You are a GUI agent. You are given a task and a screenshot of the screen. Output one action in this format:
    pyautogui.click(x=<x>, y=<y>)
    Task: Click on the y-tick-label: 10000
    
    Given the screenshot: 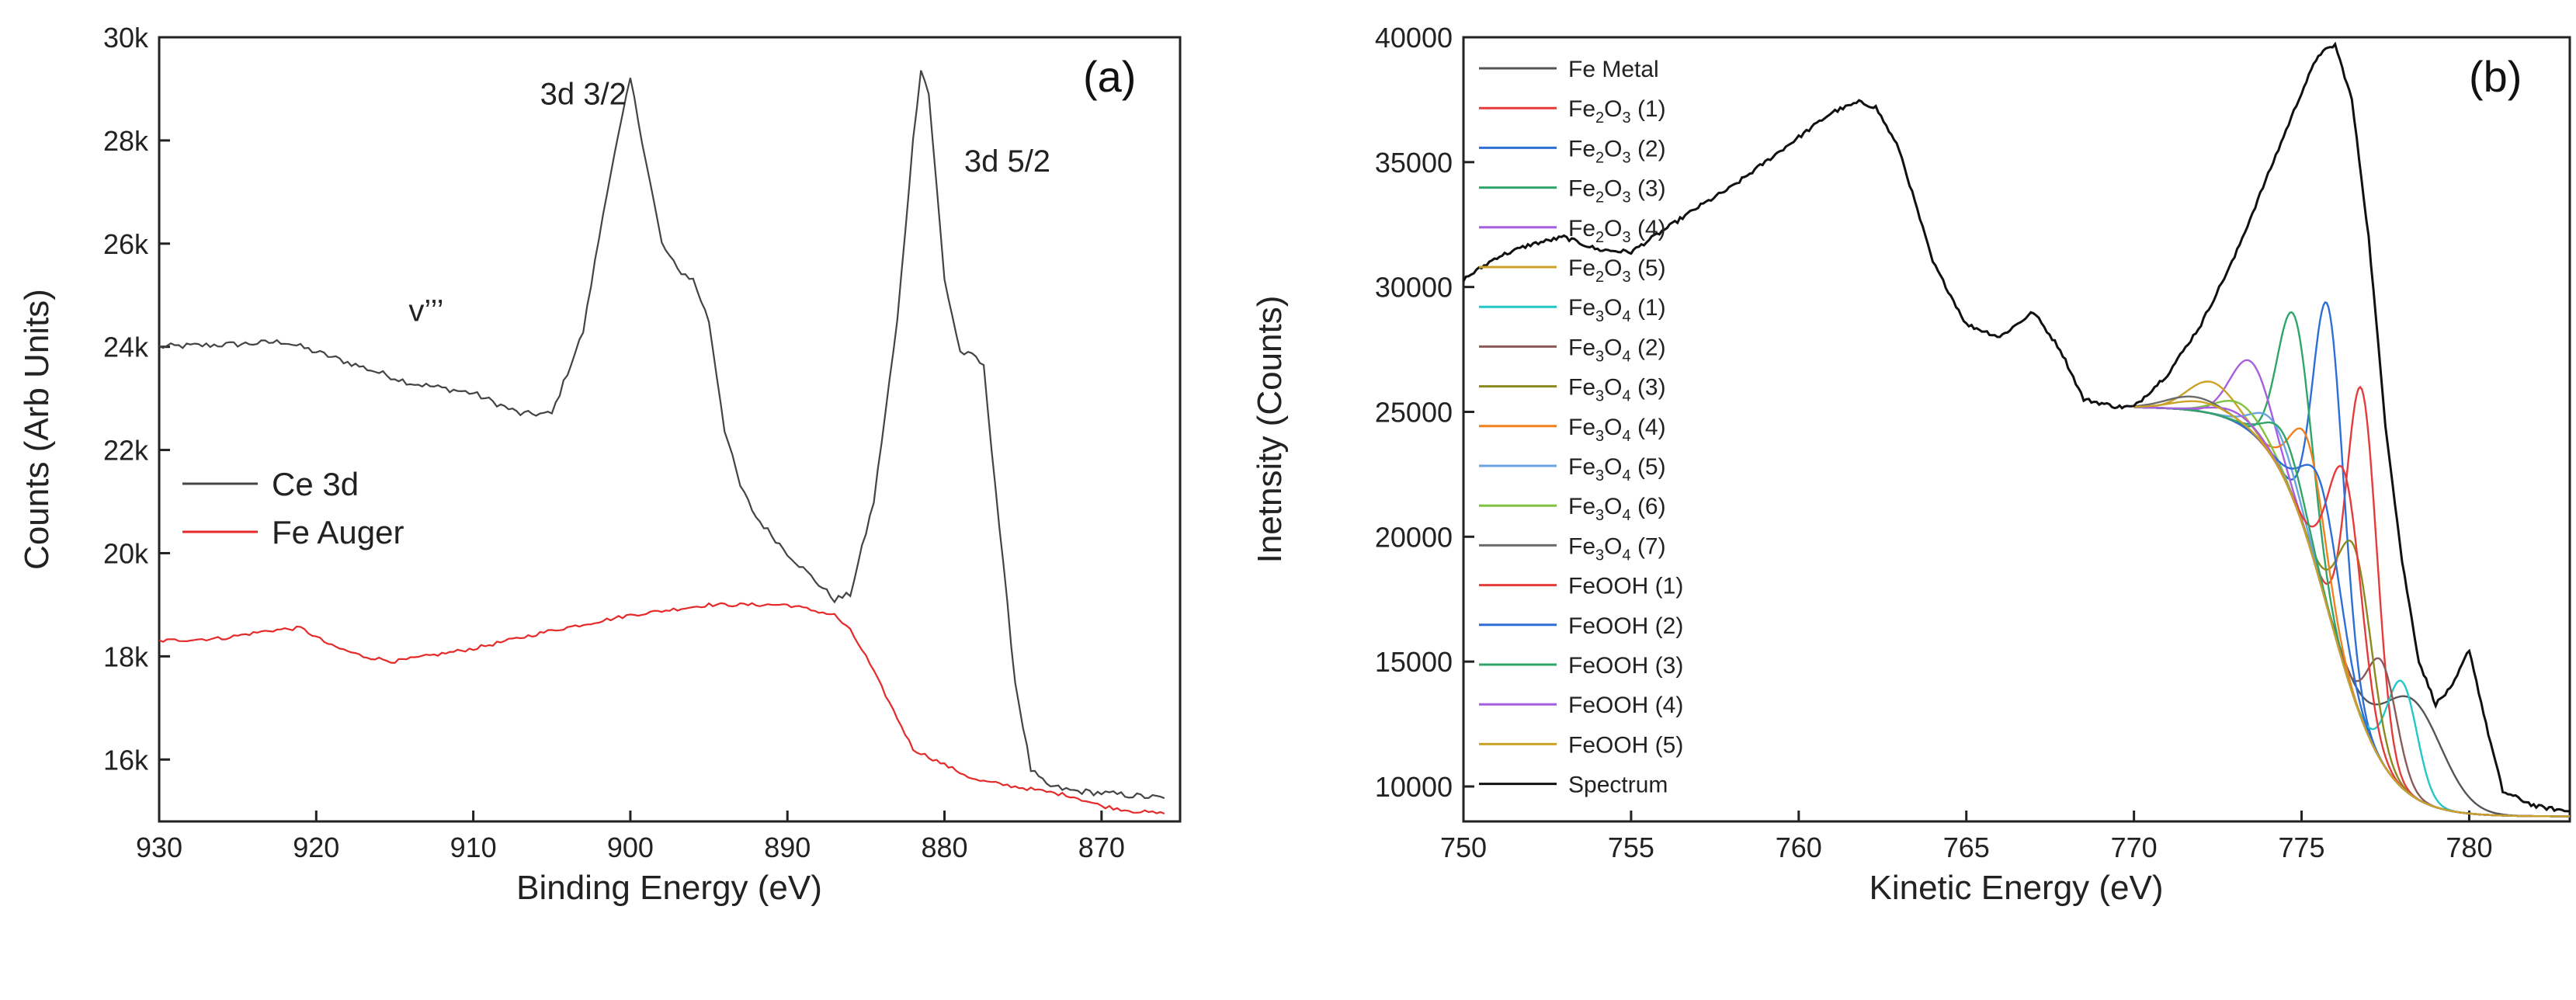 What is the action you would take?
    pyautogui.click(x=1414, y=787)
    